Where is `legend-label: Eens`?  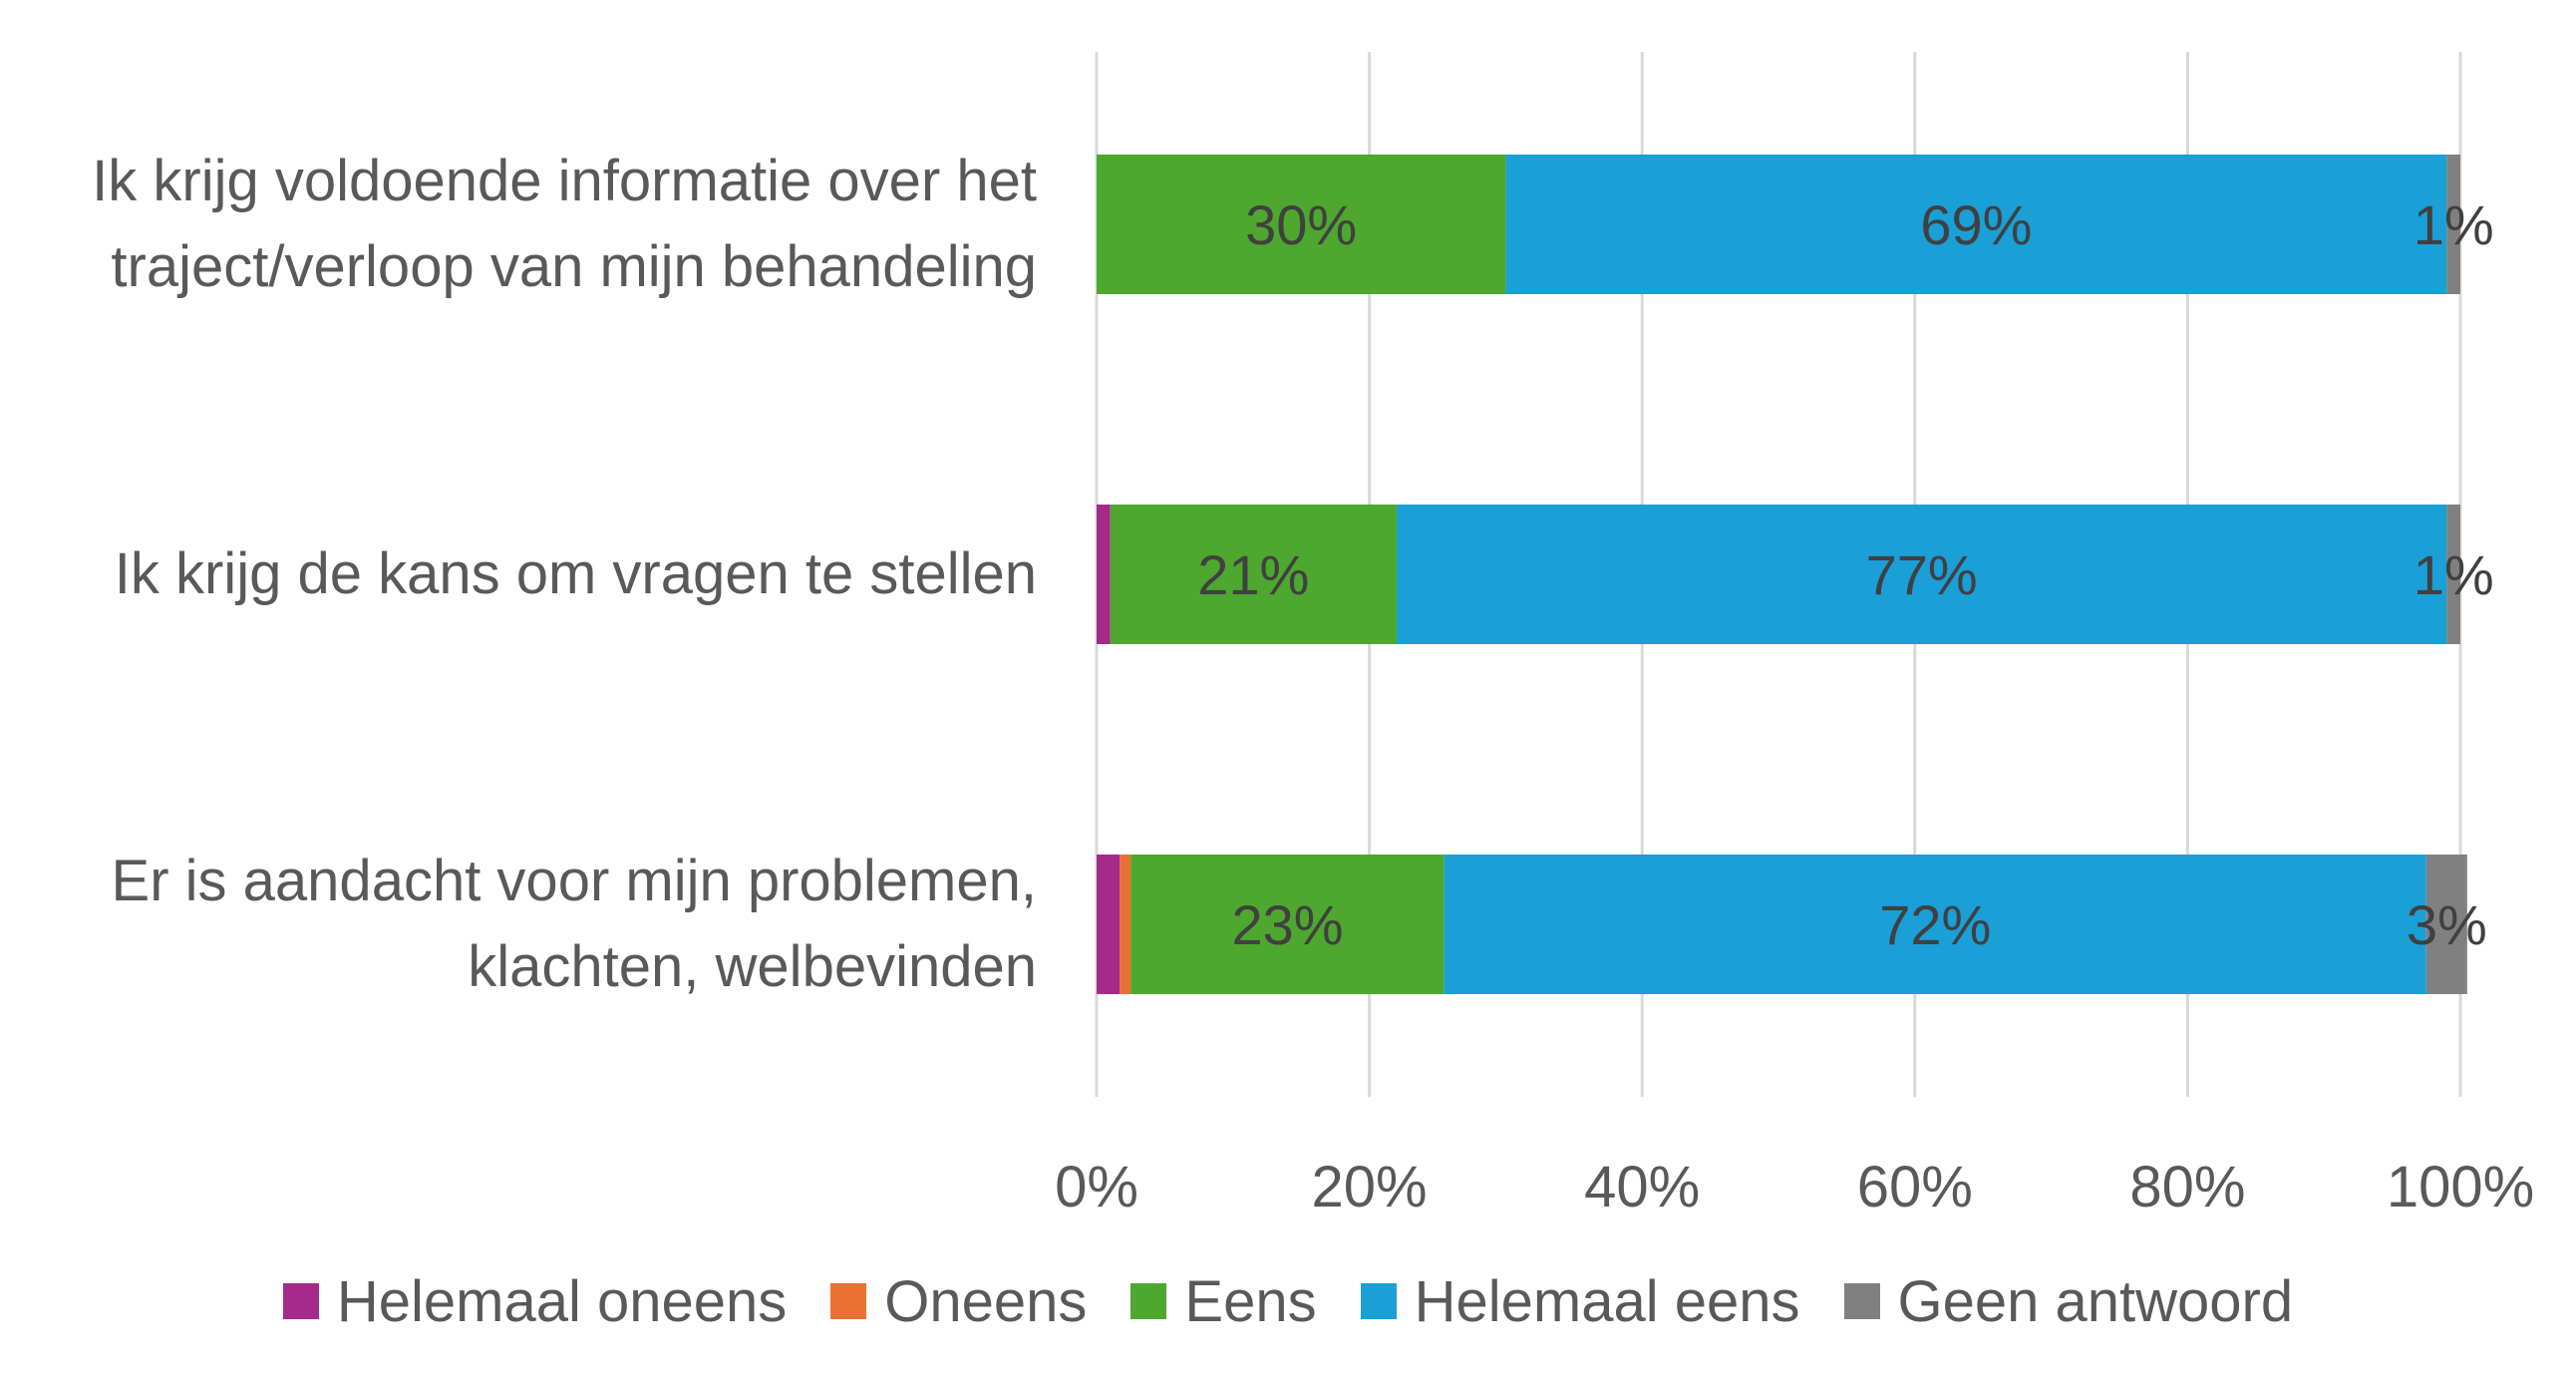 legend-label: Eens is located at coordinates (1250, 1301).